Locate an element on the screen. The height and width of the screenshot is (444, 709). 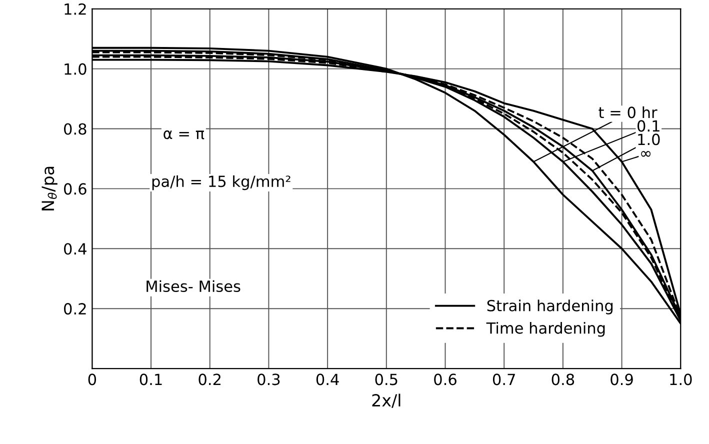
annotation: α = π is located at coordinates (184, 135).